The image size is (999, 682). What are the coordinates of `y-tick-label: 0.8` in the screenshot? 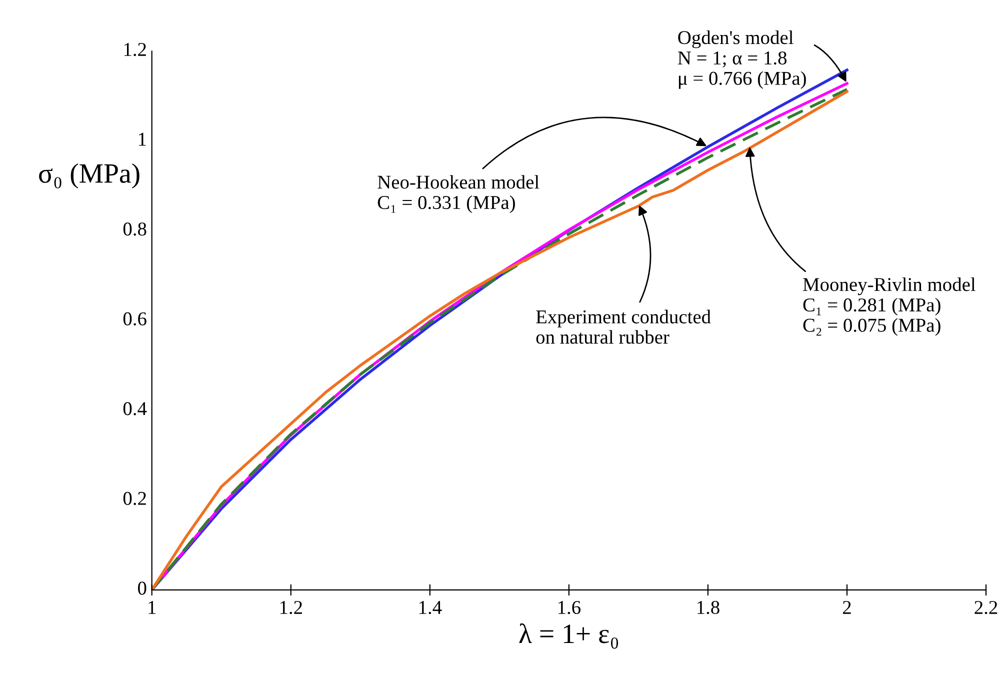 It's located at (134, 229).